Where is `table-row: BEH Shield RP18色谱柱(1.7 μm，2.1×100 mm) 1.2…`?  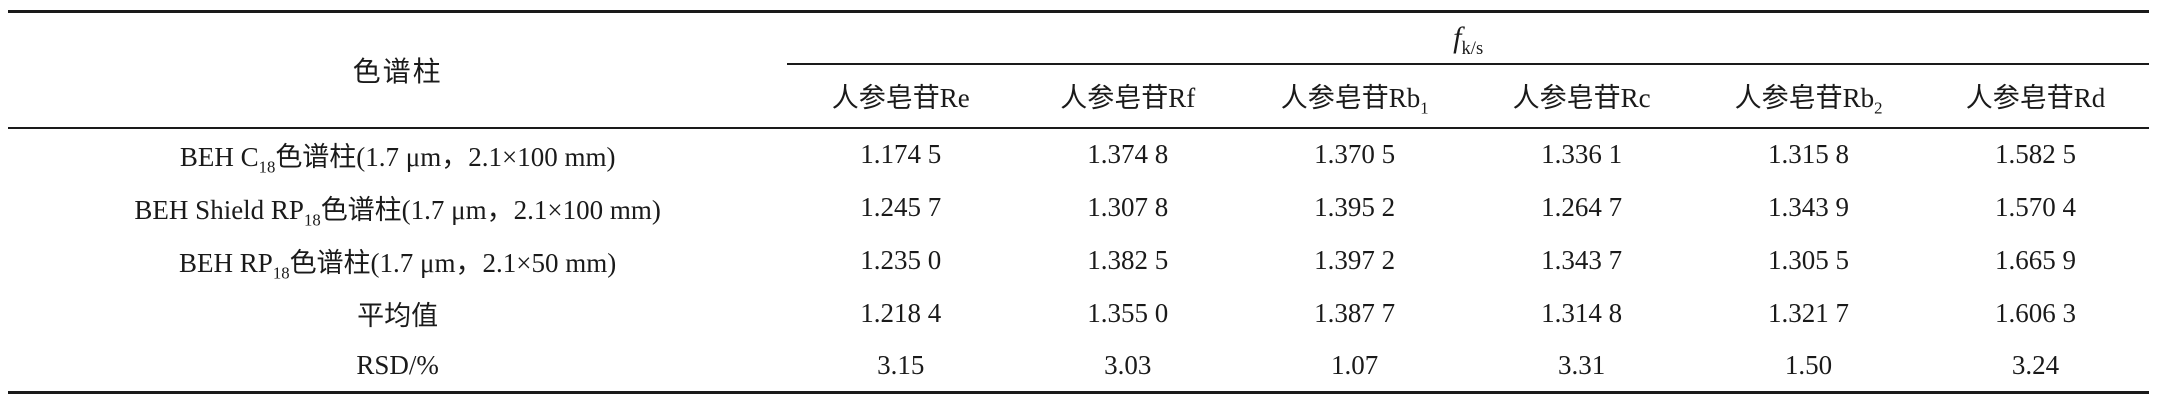 table-row: BEH Shield RP18色谱柱(1.7 μm，2.1×100 mm) 1.2… is located at coordinates (1078, 207).